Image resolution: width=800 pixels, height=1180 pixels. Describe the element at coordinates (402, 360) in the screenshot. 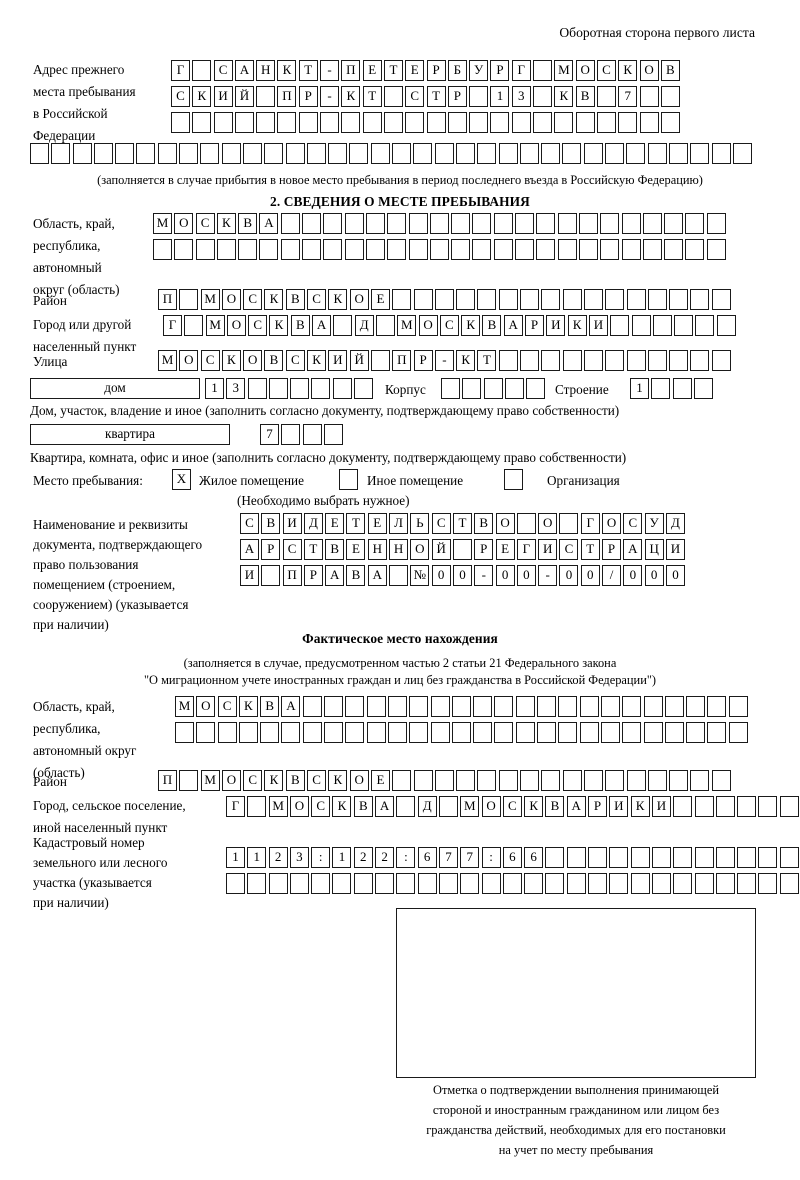

I see `section2-street-row-cell-12: П` at that location.